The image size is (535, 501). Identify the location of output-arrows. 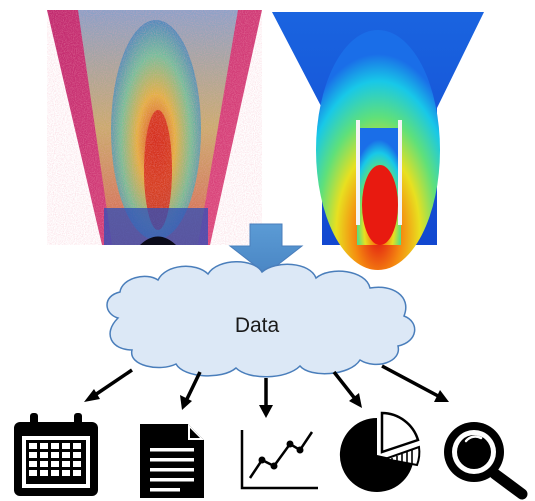
(266, 391).